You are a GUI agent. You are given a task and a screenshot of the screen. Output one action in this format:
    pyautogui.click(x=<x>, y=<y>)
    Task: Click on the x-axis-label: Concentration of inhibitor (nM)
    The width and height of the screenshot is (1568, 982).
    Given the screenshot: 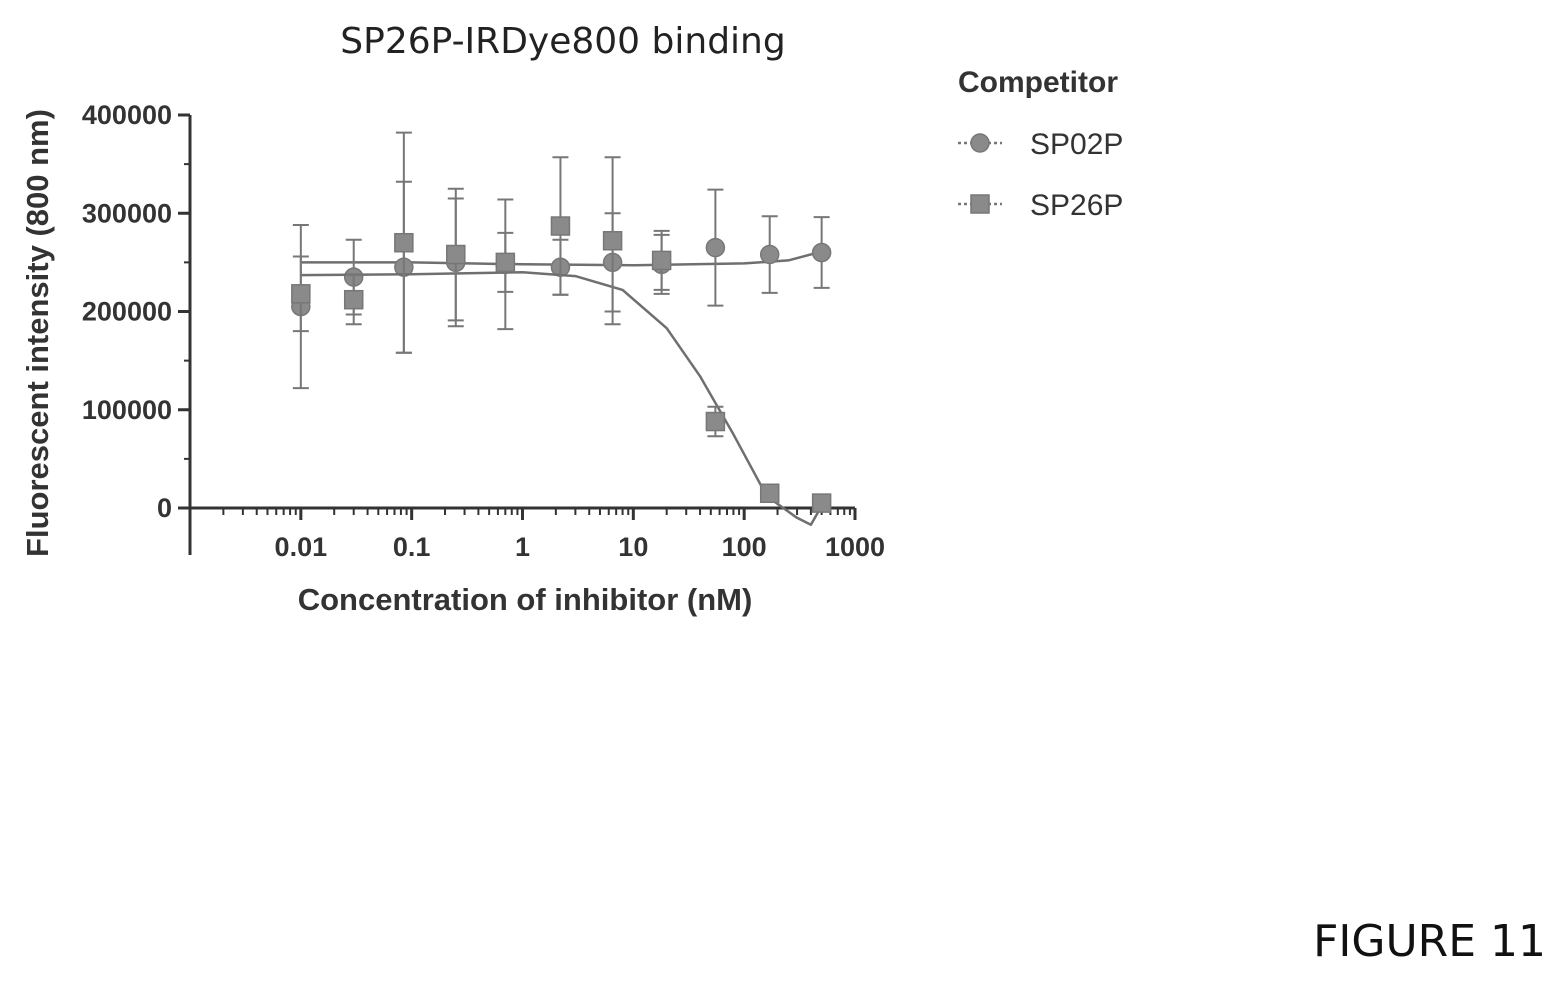 What is the action you would take?
    pyautogui.click(x=525, y=599)
    